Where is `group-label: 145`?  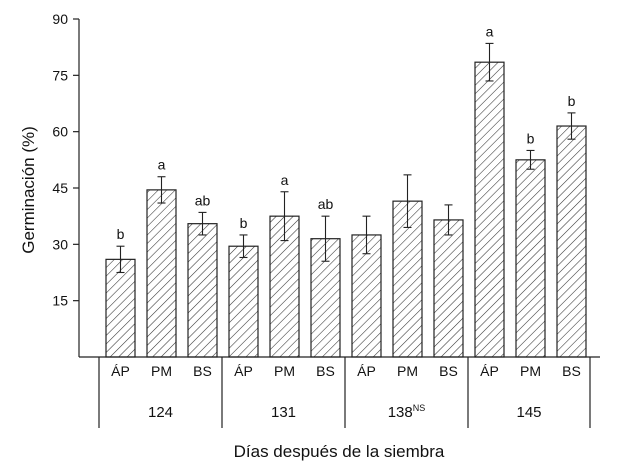 group-label: 145 is located at coordinates (528, 412).